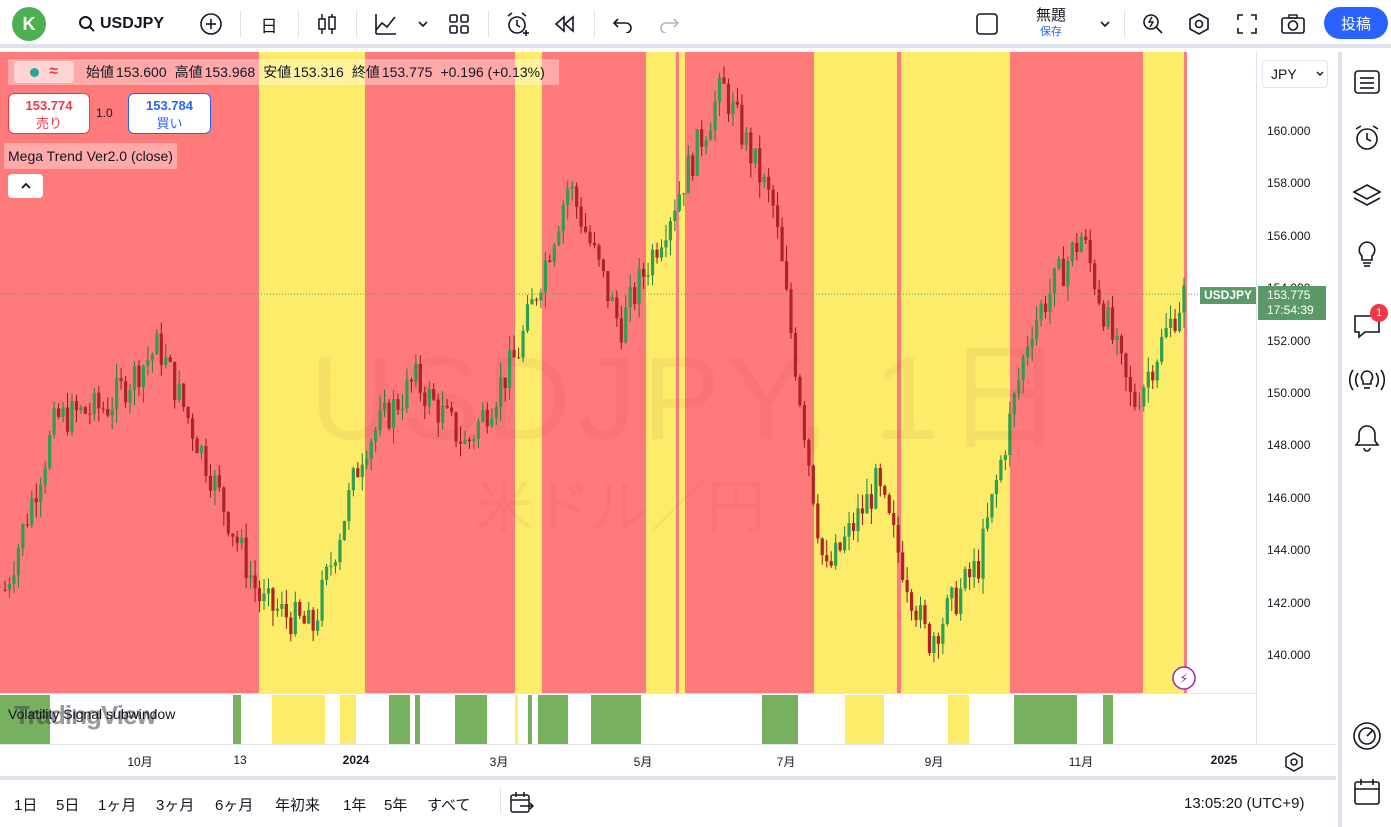 The image size is (1391, 827). What do you see at coordinates (121, 24) in the screenshot?
I see `symbol-search-button: USDJPY` at bounding box center [121, 24].